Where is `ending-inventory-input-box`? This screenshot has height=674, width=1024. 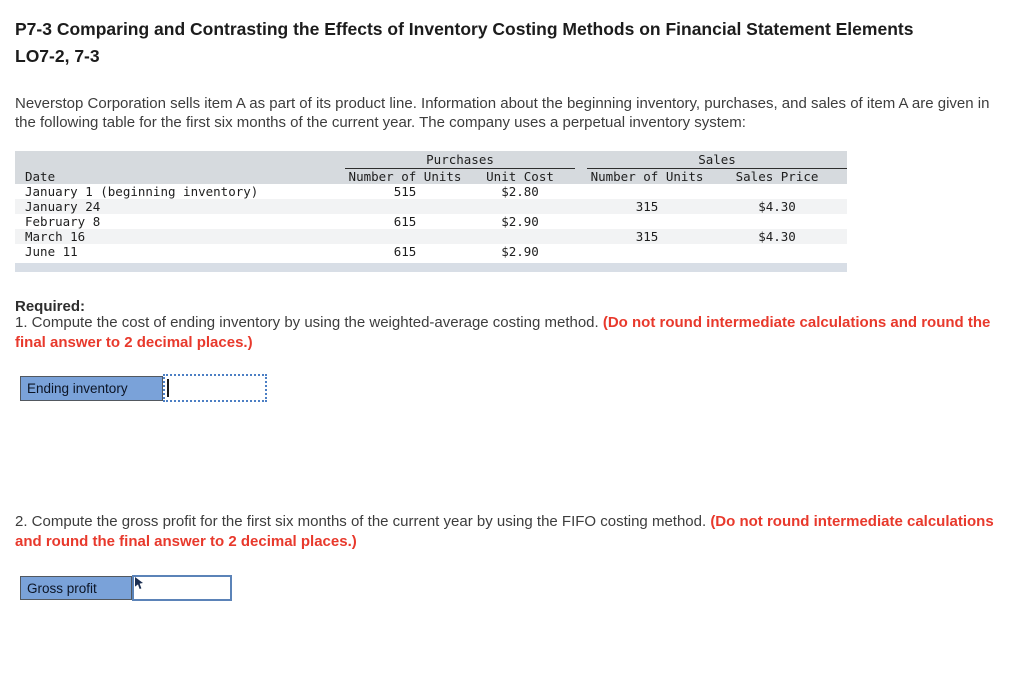 ending-inventory-input-box is located at coordinates (215, 388).